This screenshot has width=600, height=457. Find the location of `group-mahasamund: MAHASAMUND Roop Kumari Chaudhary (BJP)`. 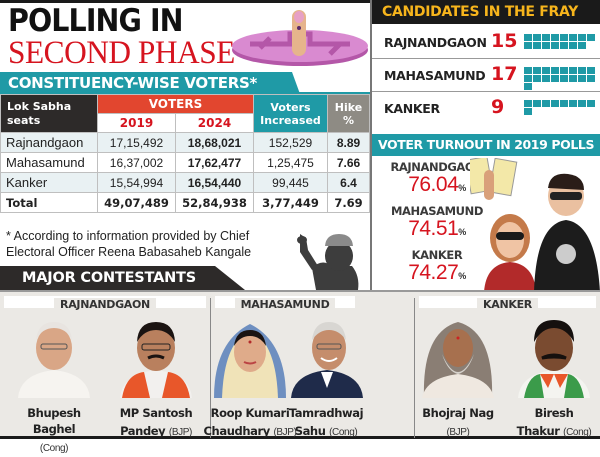

group-mahasamund: MAHASAMUND Roop Kumari Chaudhary (BJP) is located at coordinates (284, 365).